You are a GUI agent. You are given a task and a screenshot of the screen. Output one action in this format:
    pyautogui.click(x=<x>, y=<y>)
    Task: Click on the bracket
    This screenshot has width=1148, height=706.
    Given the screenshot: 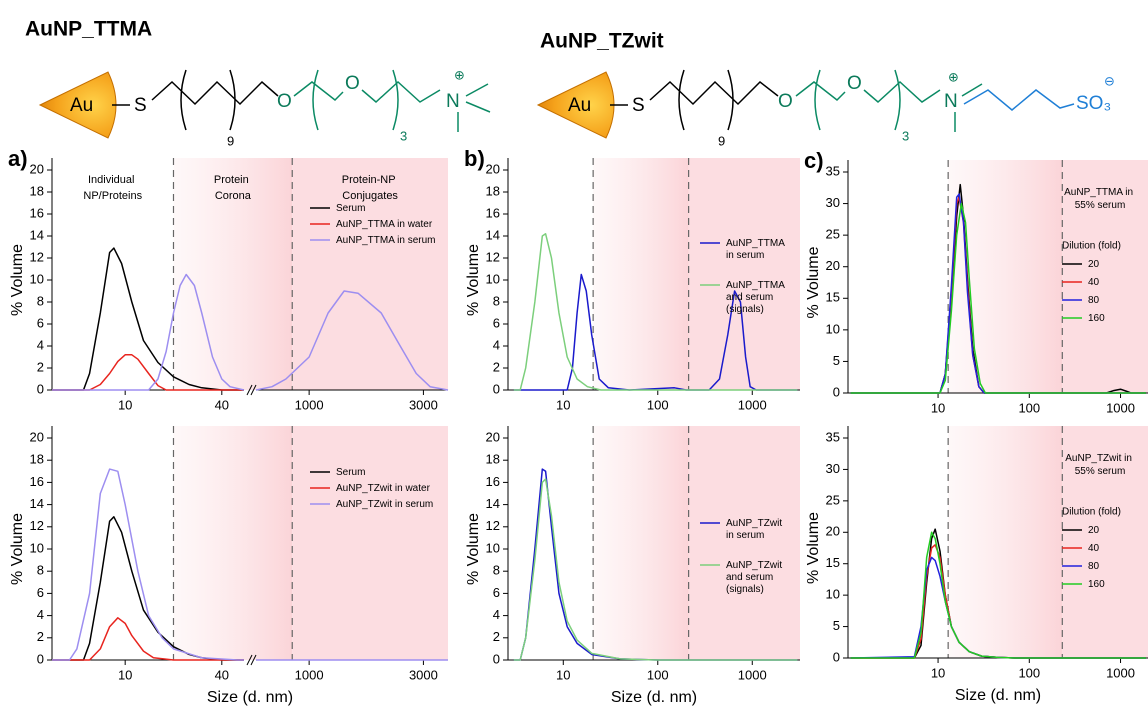 What is the action you would take?
    pyautogui.click(x=355, y=100)
    